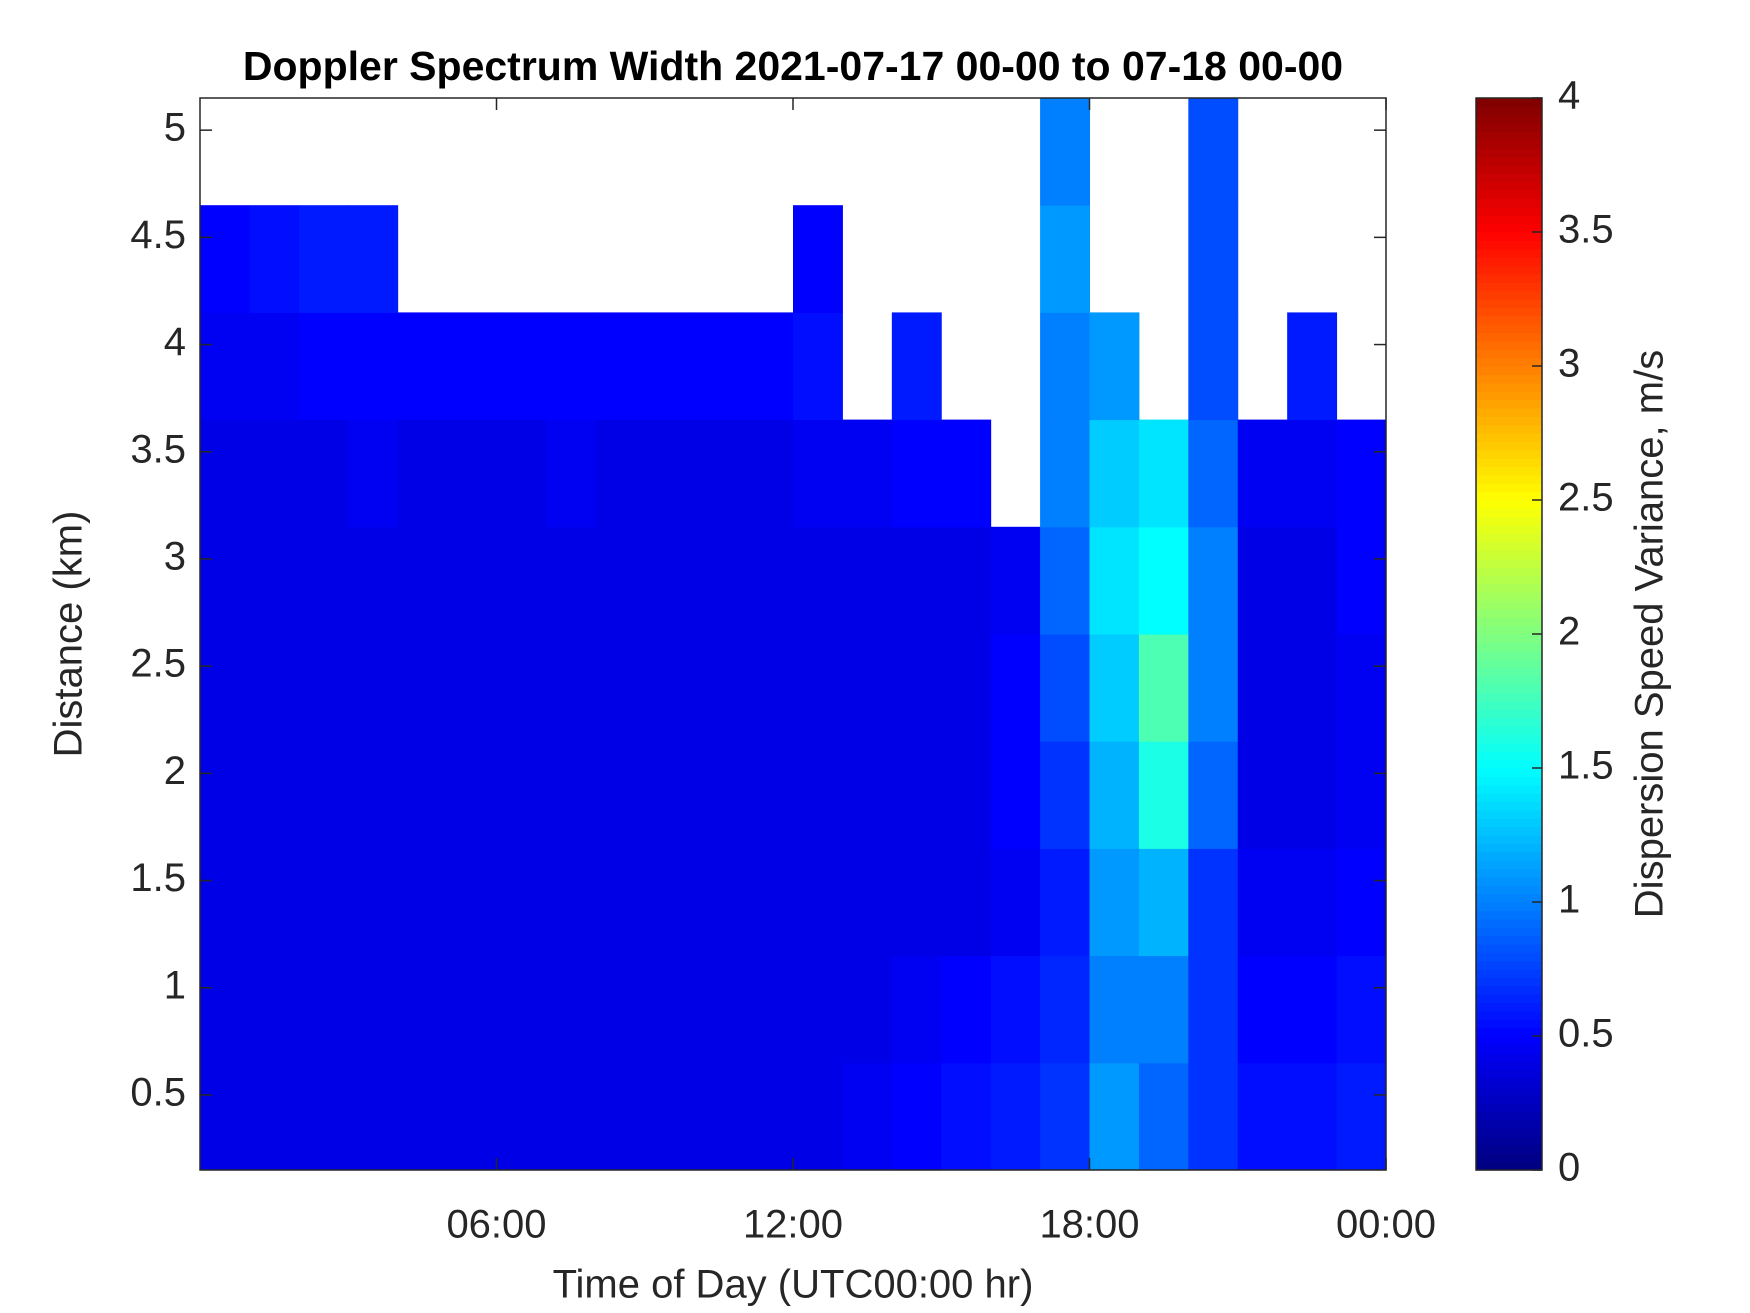 The height and width of the screenshot is (1313, 1750). Describe the element at coordinates (69, 634) in the screenshot. I see `y-axis-label: Distance (km)` at that location.